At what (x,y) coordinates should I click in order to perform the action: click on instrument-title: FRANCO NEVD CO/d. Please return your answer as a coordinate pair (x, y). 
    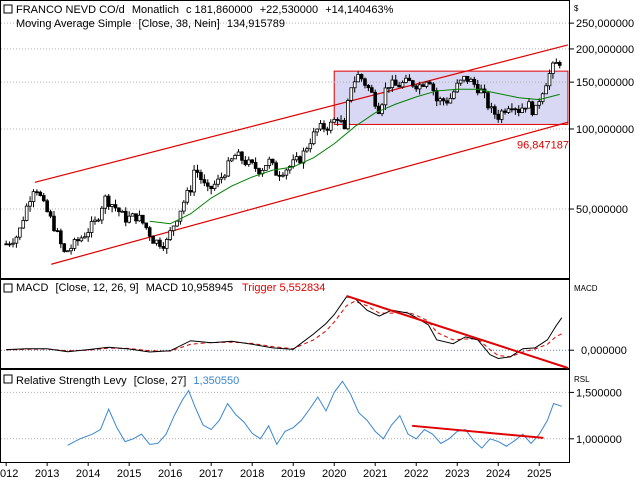
    Looking at the image, I should click on (70, 10).